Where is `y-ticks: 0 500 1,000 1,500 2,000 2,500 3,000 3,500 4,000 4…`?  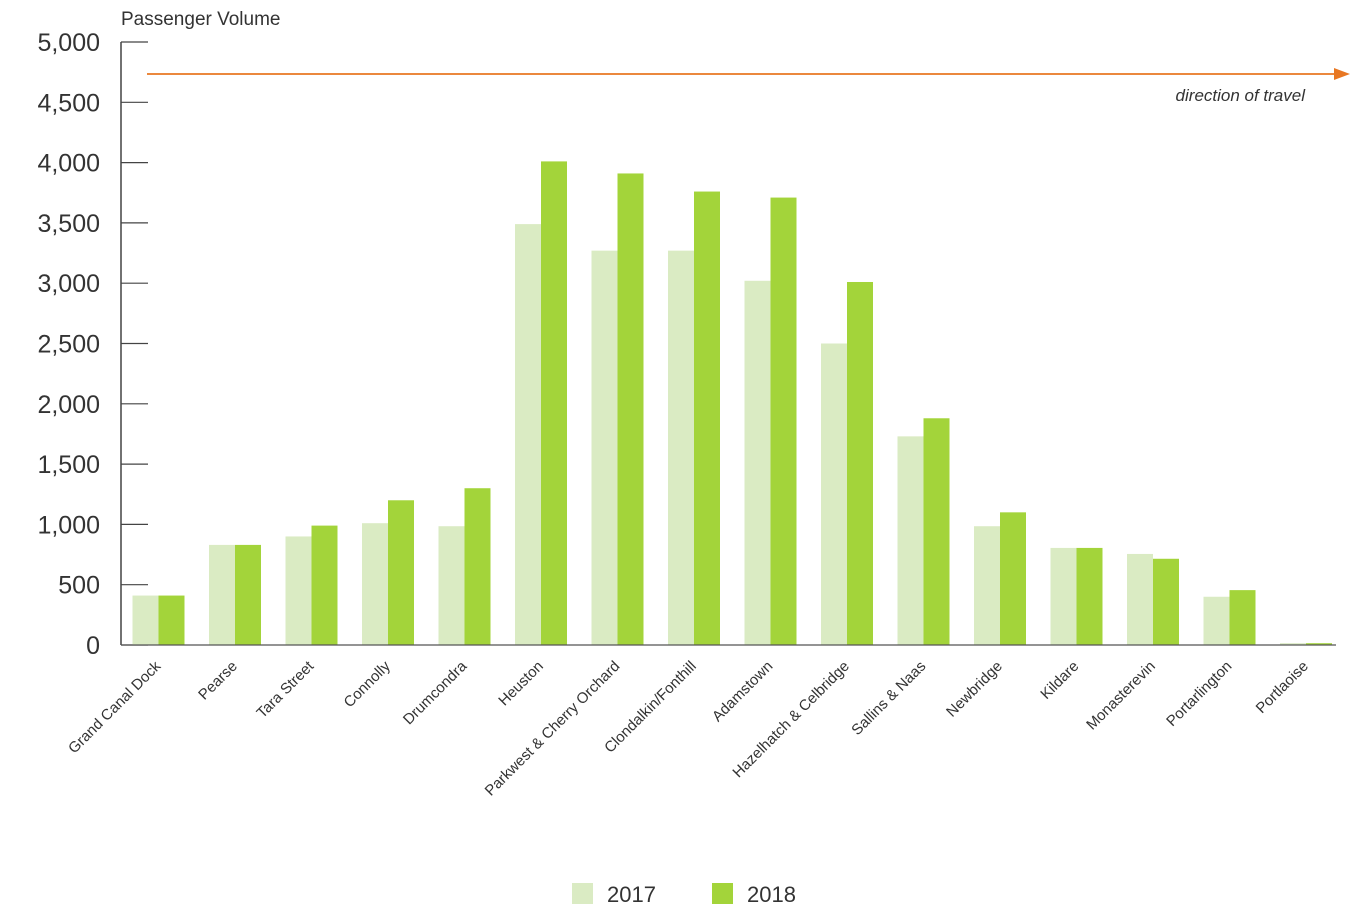 y-ticks: 0 500 1,000 1,500 2,000 2,500 3,000 3,500 4,000 4… is located at coordinates (92, 344).